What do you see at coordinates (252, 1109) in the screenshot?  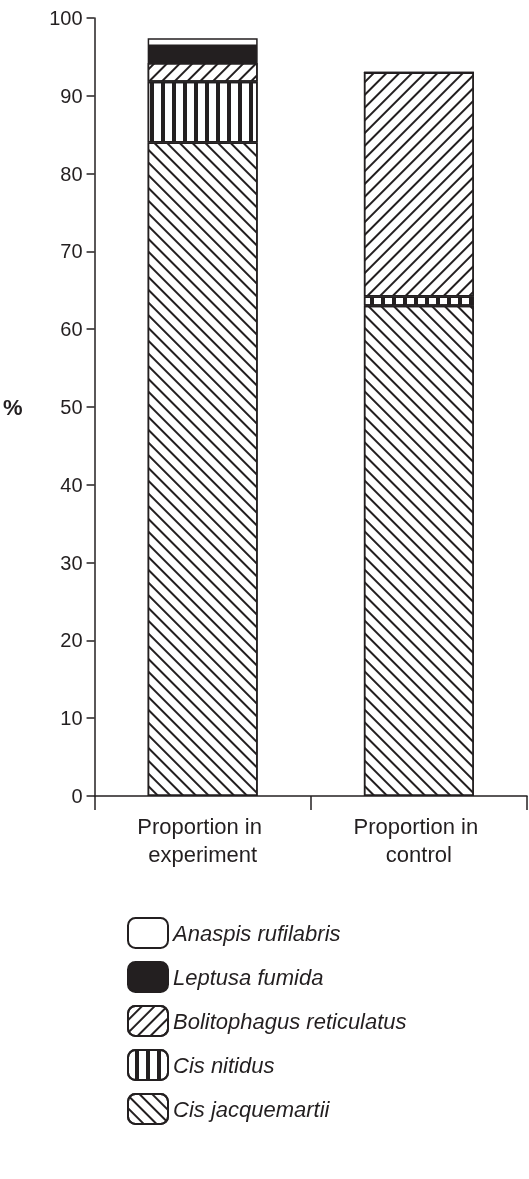 I see `legend-label: Cis jacquemartii` at bounding box center [252, 1109].